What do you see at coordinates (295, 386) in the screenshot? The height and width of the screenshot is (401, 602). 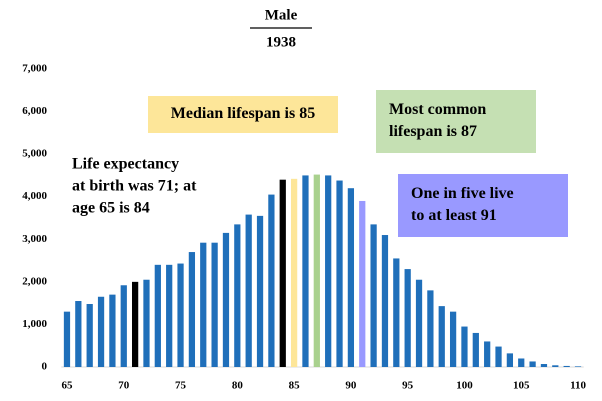 I see `x-tick-label: 85` at bounding box center [295, 386].